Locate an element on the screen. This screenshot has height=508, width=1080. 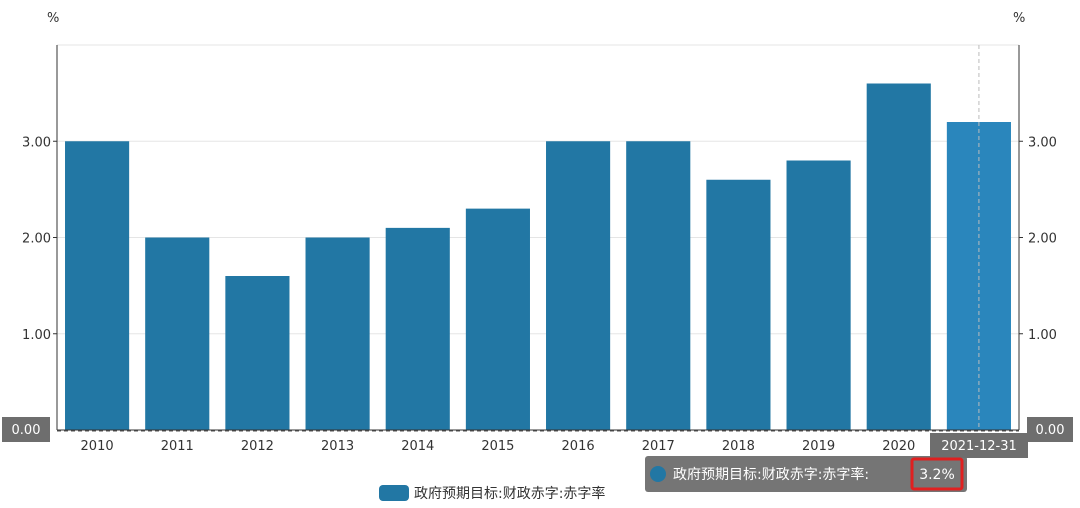
x-tick-label: 2015 is located at coordinates (497, 446).